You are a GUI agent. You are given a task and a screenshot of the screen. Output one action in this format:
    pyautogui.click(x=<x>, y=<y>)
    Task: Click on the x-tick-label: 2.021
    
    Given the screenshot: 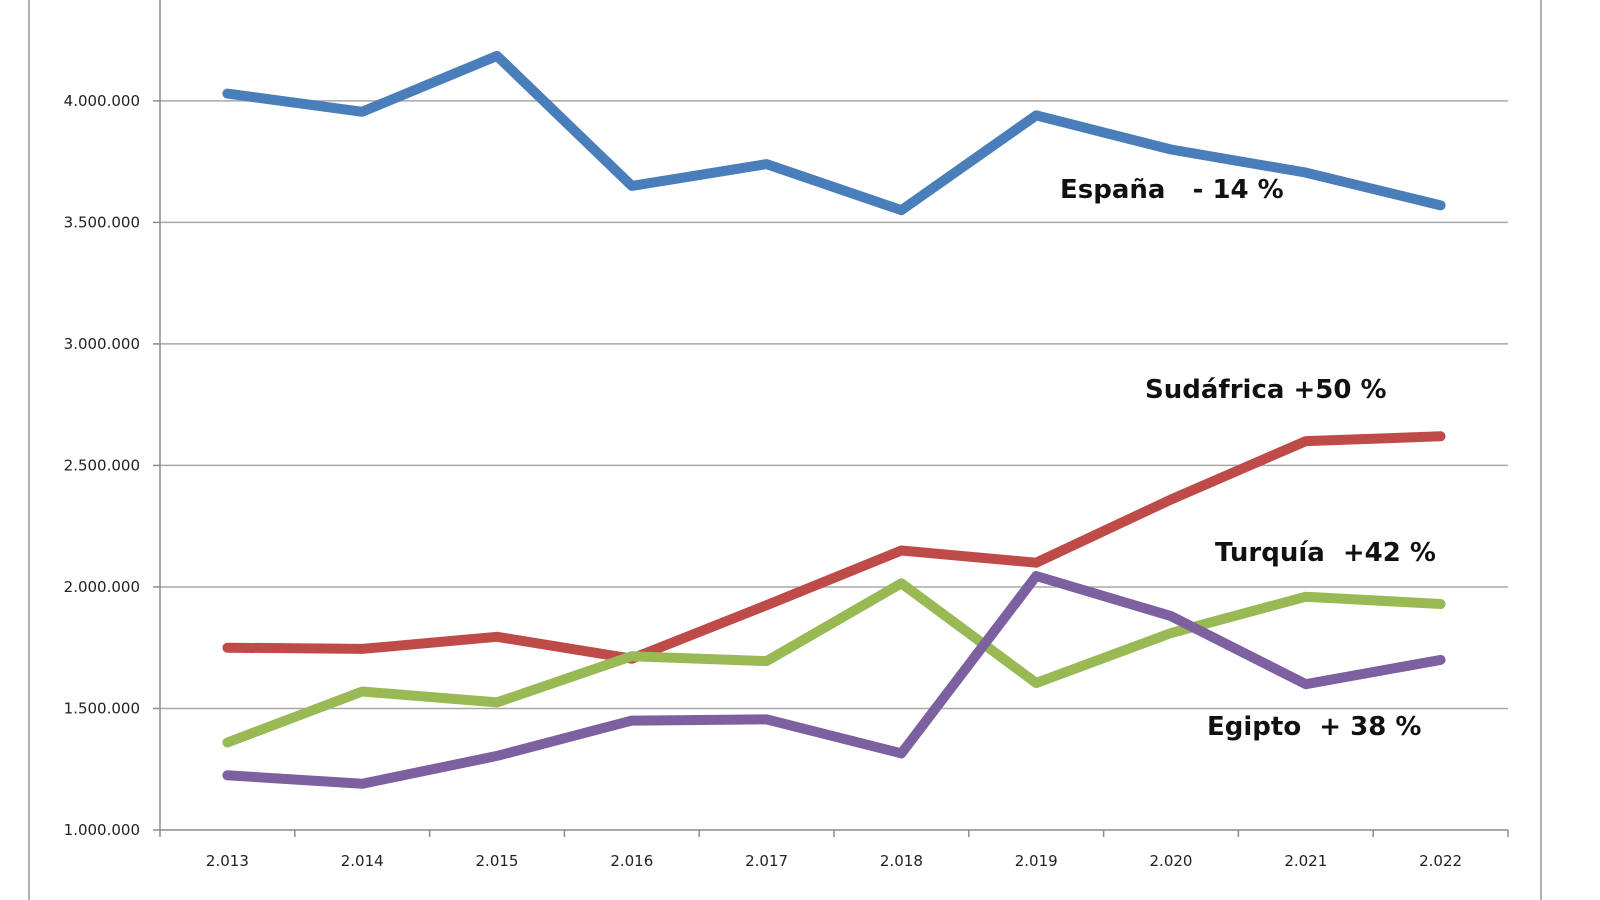 What is the action you would take?
    pyautogui.click(x=1305, y=861)
    